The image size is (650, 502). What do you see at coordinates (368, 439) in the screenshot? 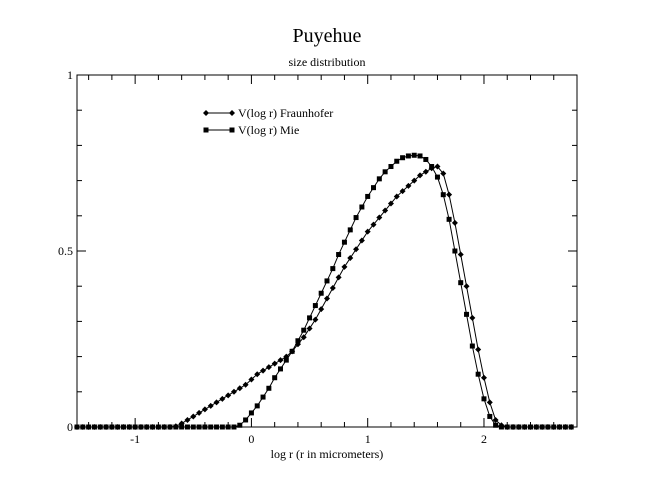
I see `x-tick-label: 1` at bounding box center [368, 439].